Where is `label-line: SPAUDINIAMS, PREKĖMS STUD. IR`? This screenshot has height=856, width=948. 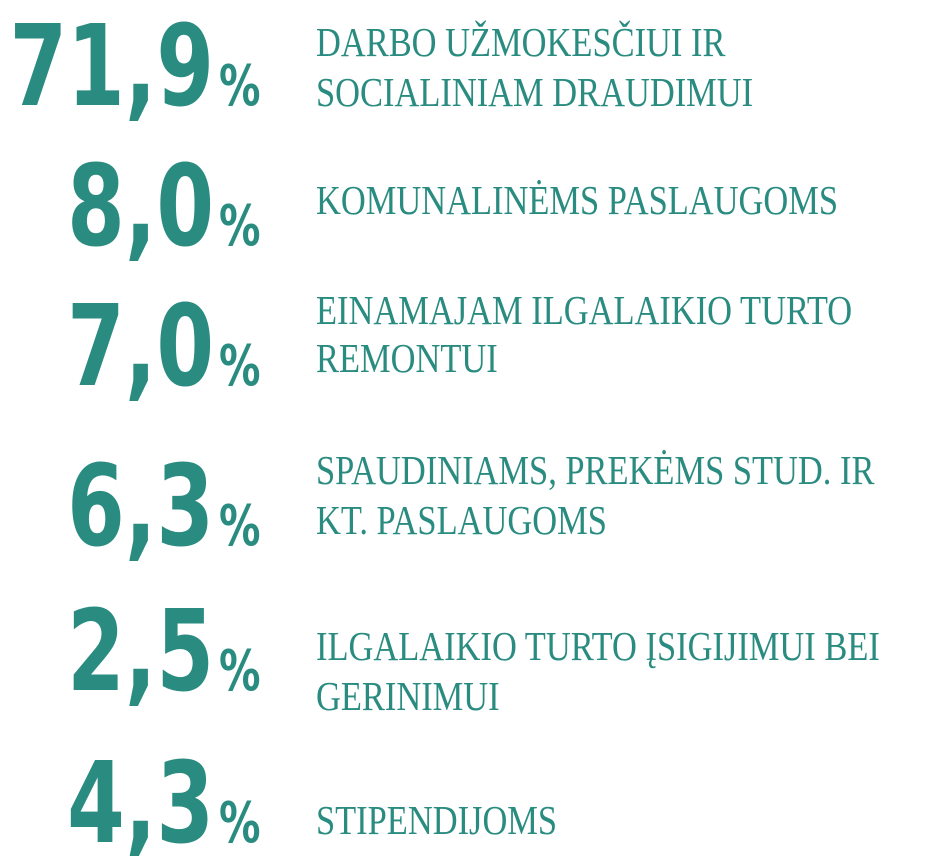 label-line: SPAUDINIAMS, PREKĖMS STUD. IR is located at coordinates (595, 470).